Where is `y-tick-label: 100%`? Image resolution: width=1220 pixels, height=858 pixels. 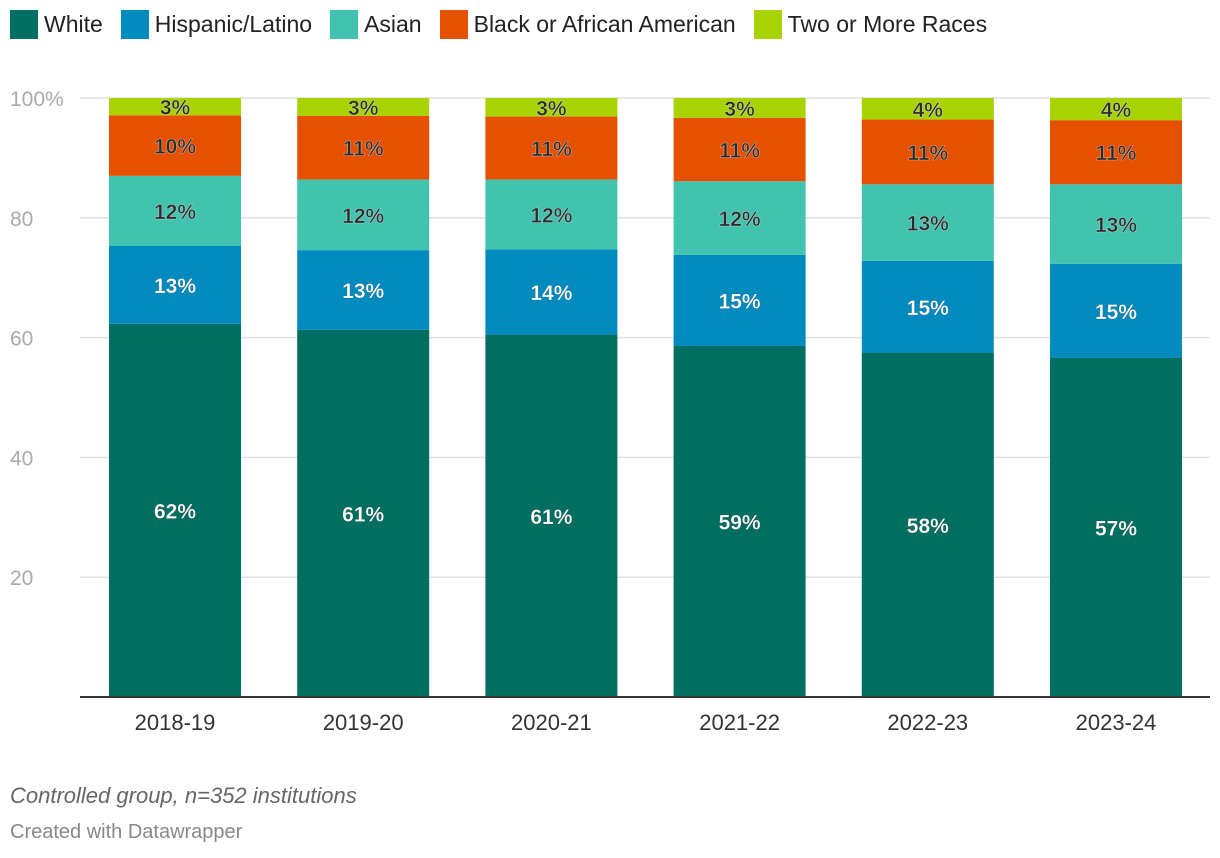
y-tick-label: 100% is located at coordinates (37, 99).